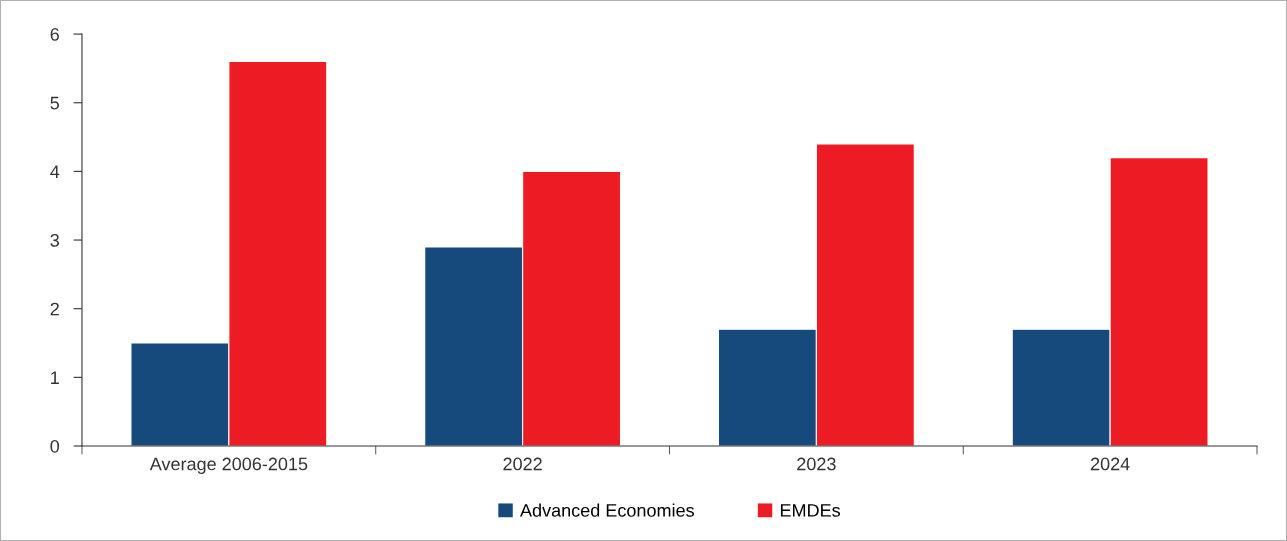  Describe the element at coordinates (54, 240) in the screenshot. I see `y-tick-label: 3` at that location.